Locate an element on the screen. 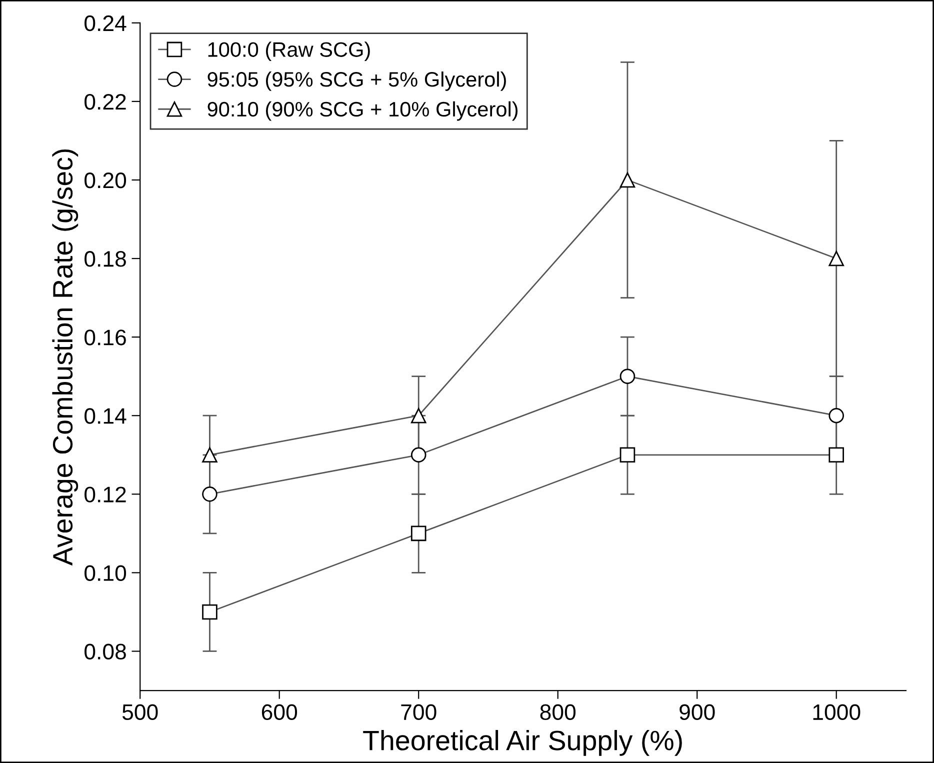 The image size is (934, 763). y-tick-label: 0.10 is located at coordinates (105, 573).